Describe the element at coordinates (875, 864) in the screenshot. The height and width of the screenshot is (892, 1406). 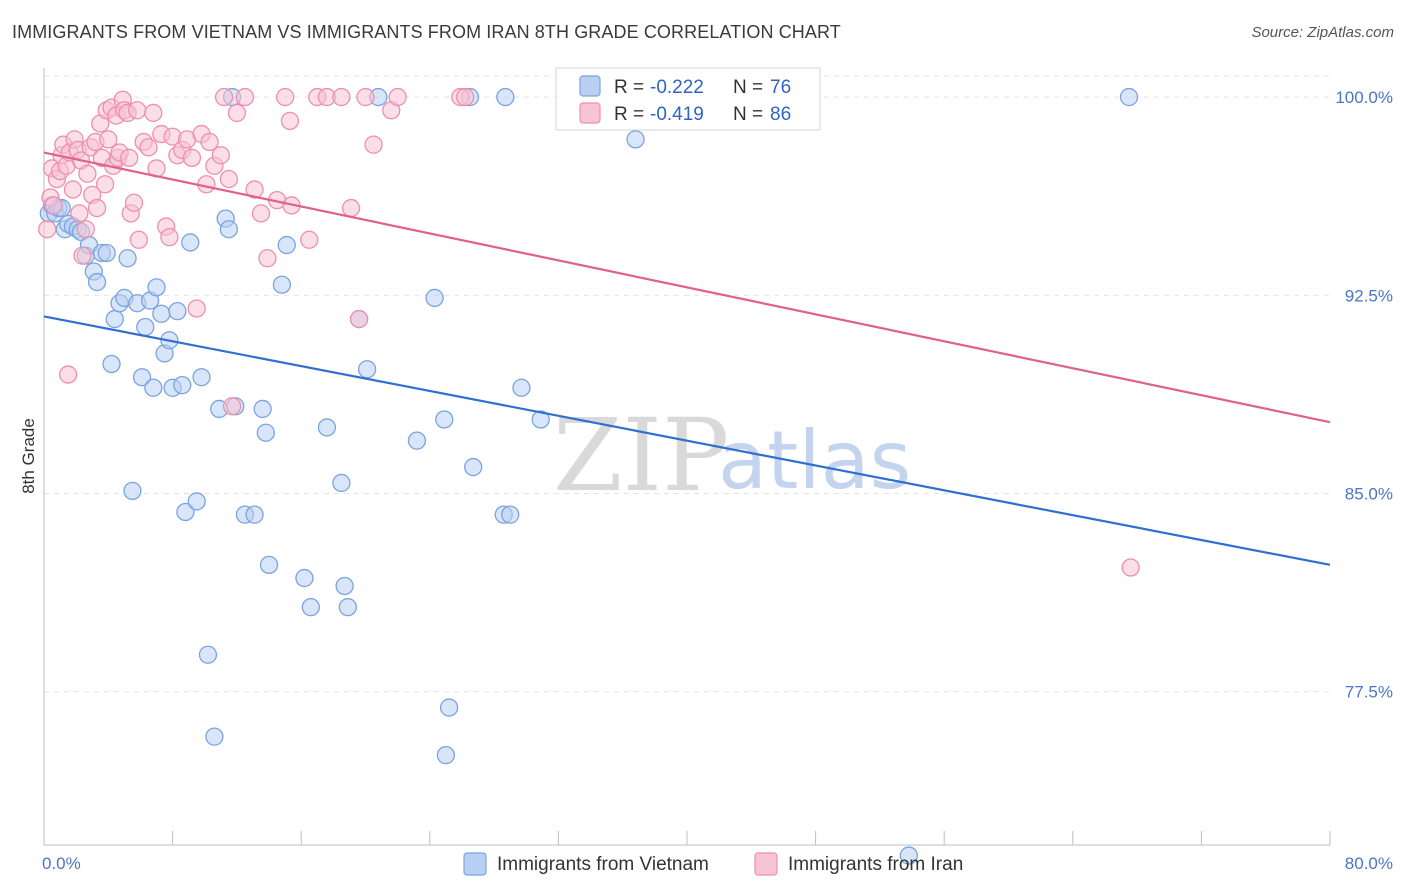
I see `bottom-legend-label-iran: Immigrants from Iran` at that location.